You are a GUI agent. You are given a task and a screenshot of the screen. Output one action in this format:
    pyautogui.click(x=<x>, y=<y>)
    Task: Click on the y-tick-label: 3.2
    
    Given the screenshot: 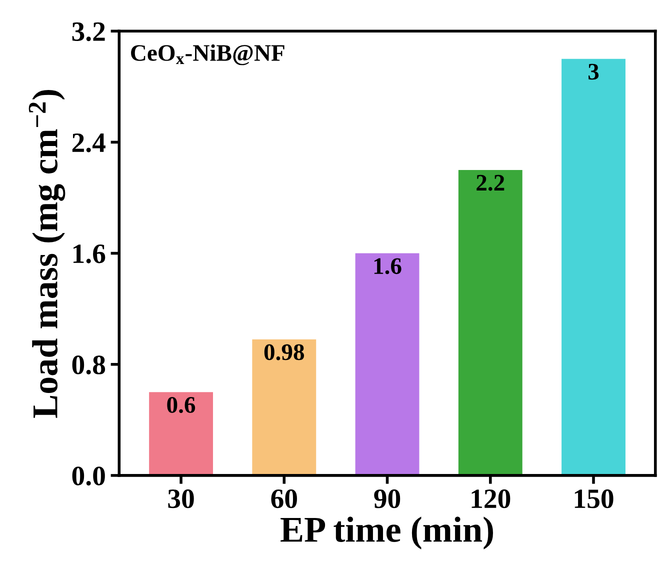 What is the action you would take?
    pyautogui.click(x=88, y=32)
    